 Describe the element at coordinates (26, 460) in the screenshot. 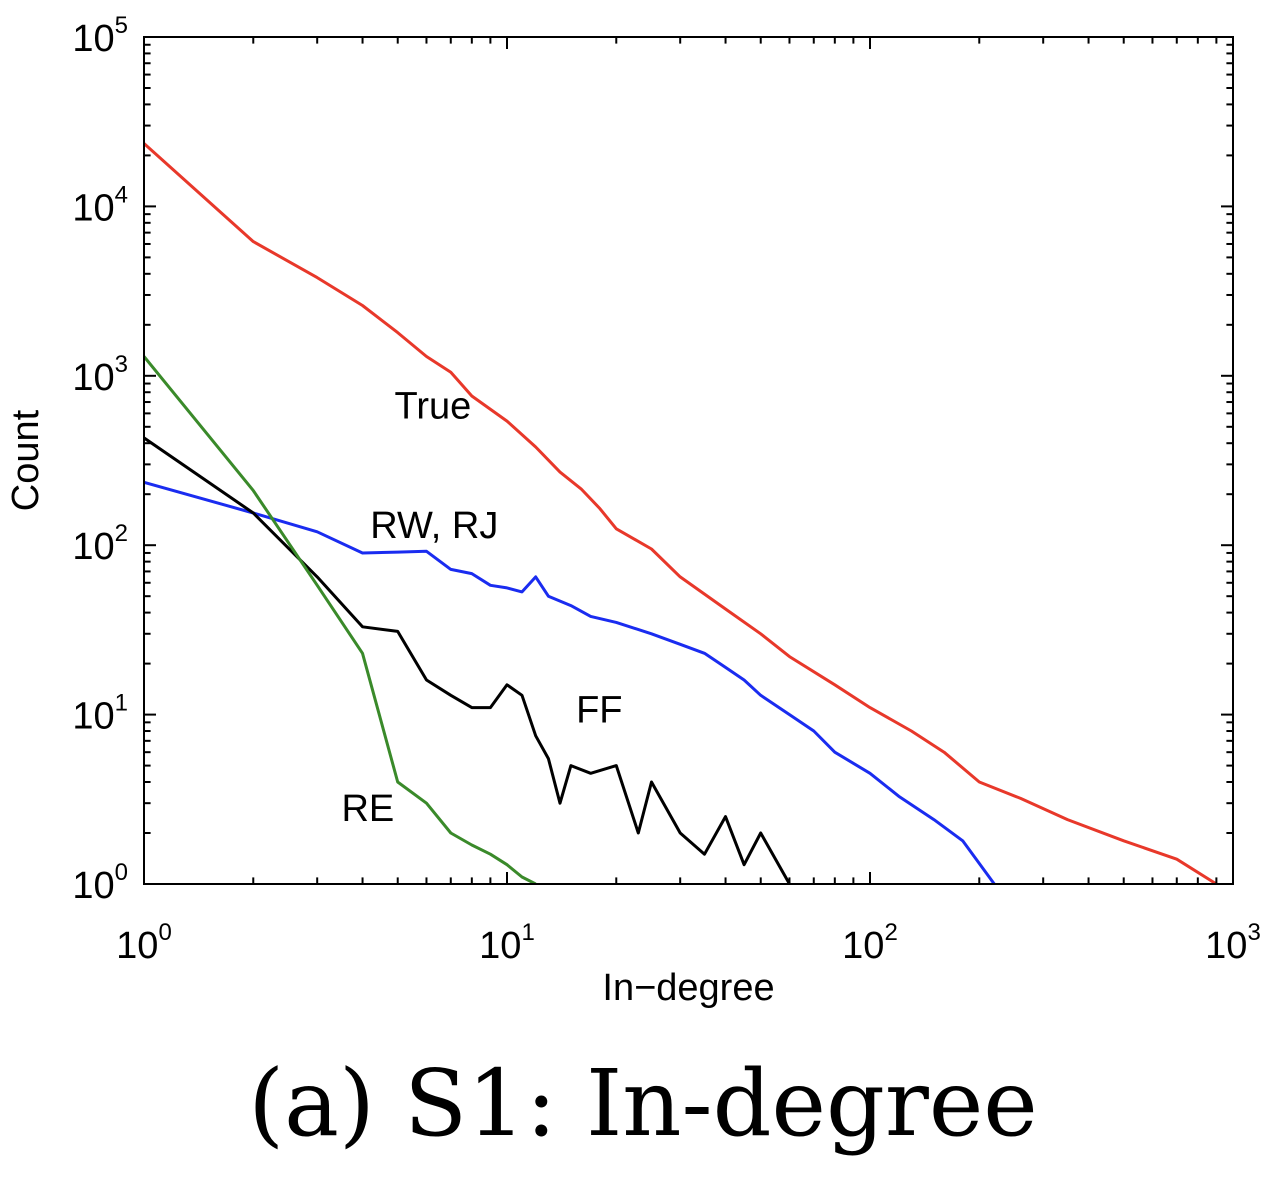

I see `y-axis-label: Count` at that location.